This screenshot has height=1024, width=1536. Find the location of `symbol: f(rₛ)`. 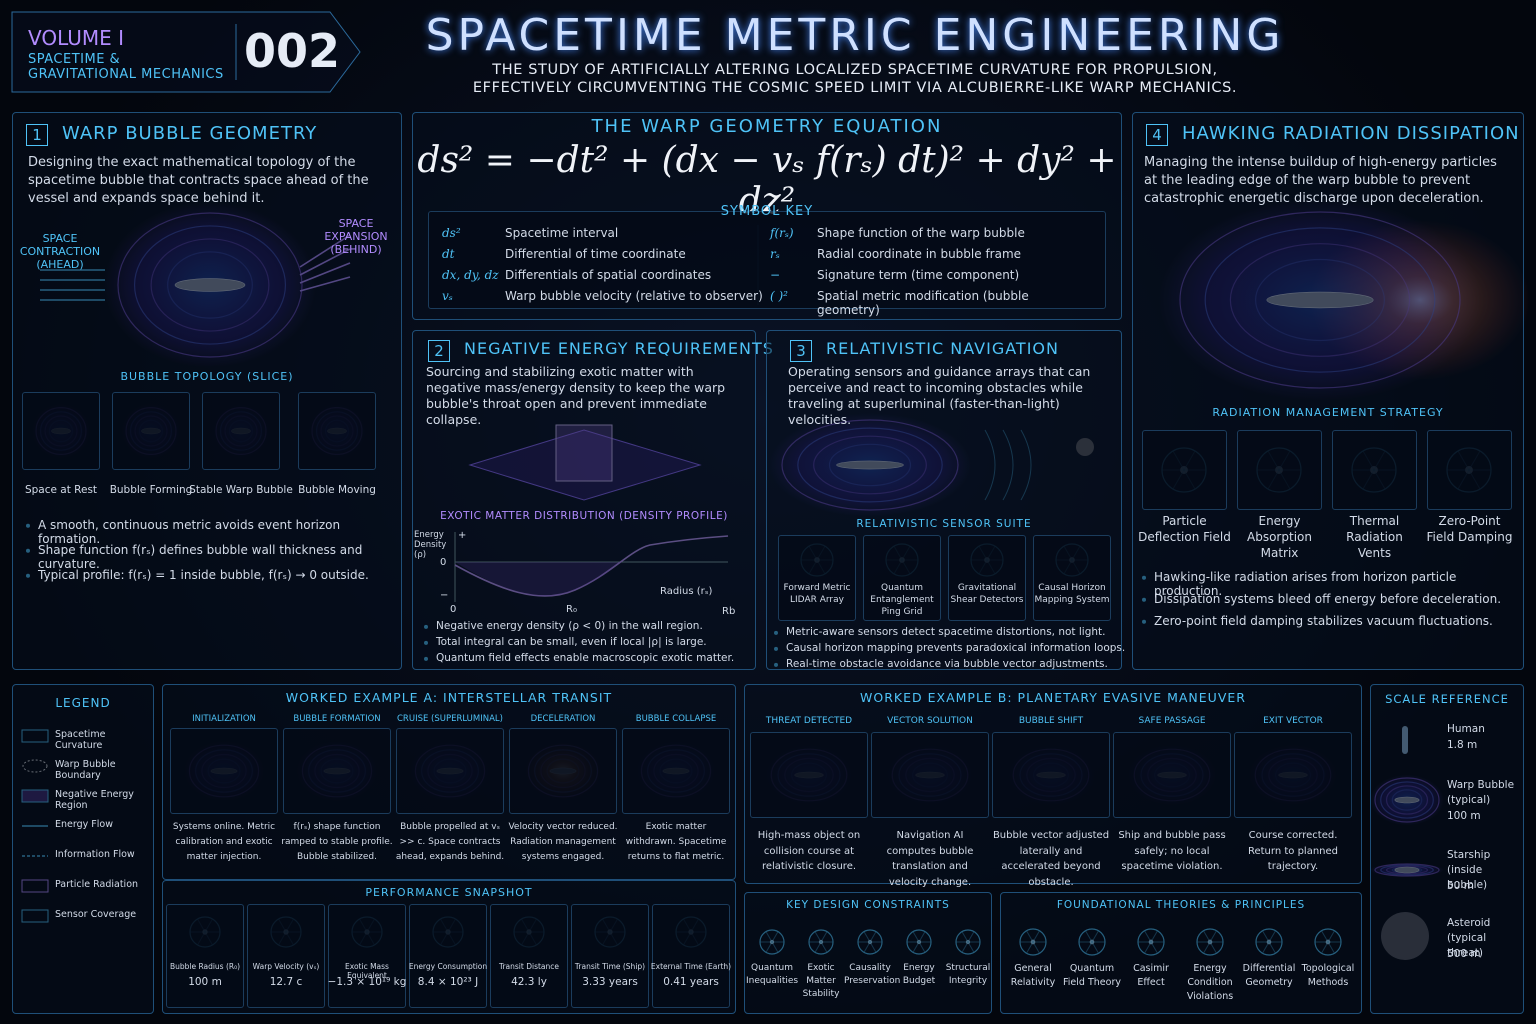

symbol: f(rₛ) is located at coordinates (782, 233).